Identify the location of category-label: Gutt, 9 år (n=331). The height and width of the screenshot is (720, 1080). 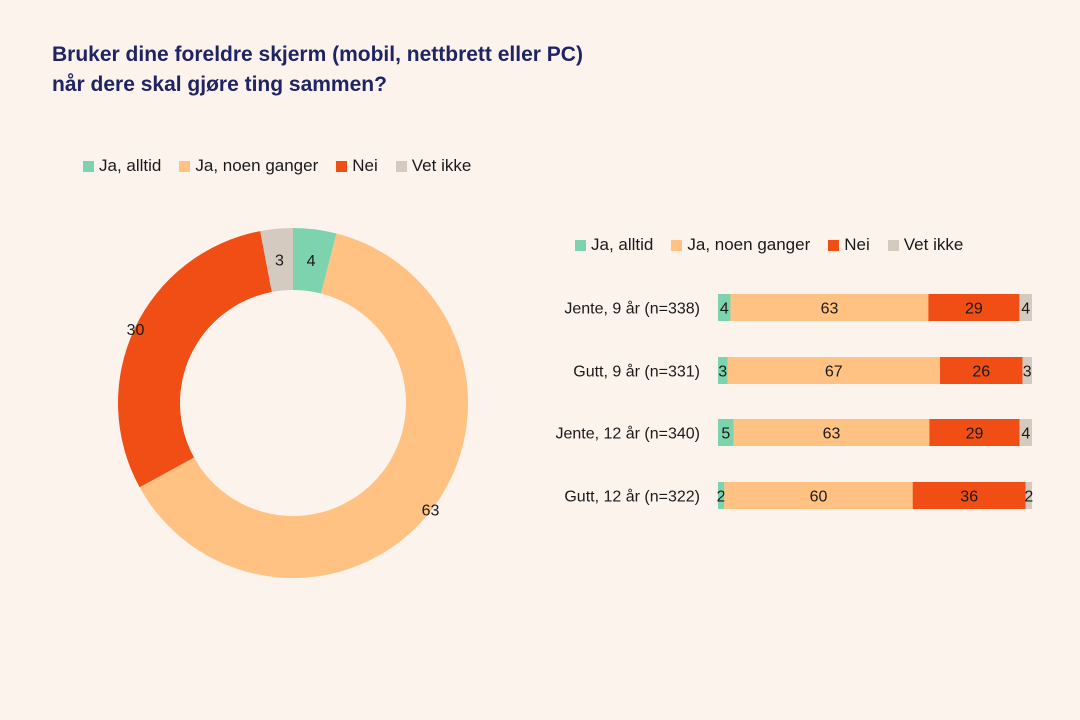
(636, 372).